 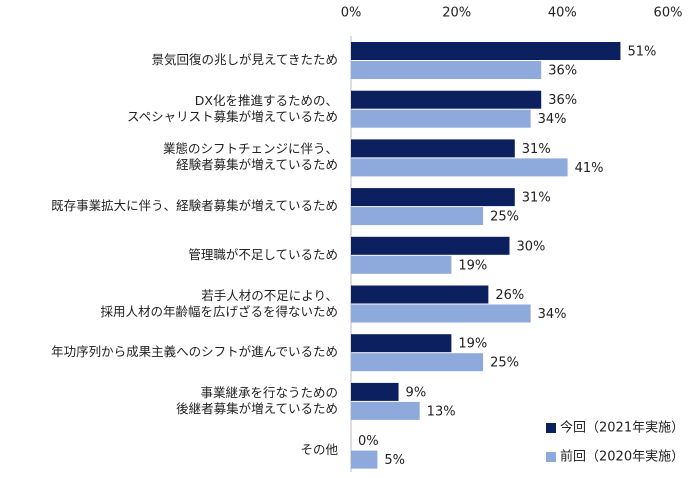 What do you see at coordinates (263, 254) in the screenshot?
I see `category-label: 管理職が不足しているため` at bounding box center [263, 254].